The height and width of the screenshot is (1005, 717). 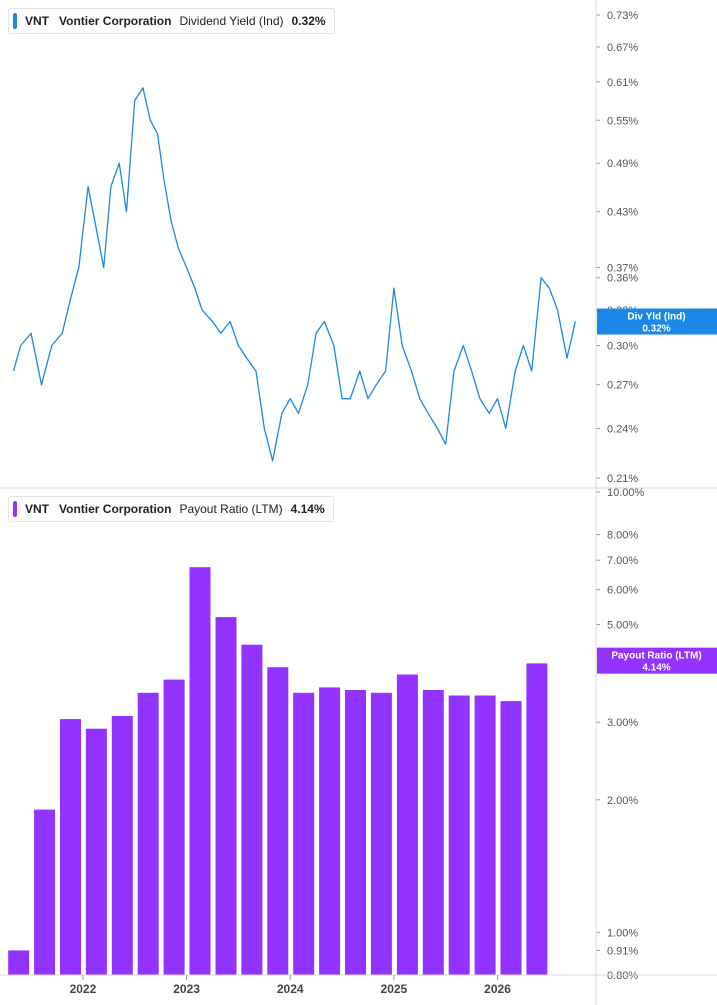 What do you see at coordinates (290, 989) in the screenshot?
I see `x-tick-label: 2024` at bounding box center [290, 989].